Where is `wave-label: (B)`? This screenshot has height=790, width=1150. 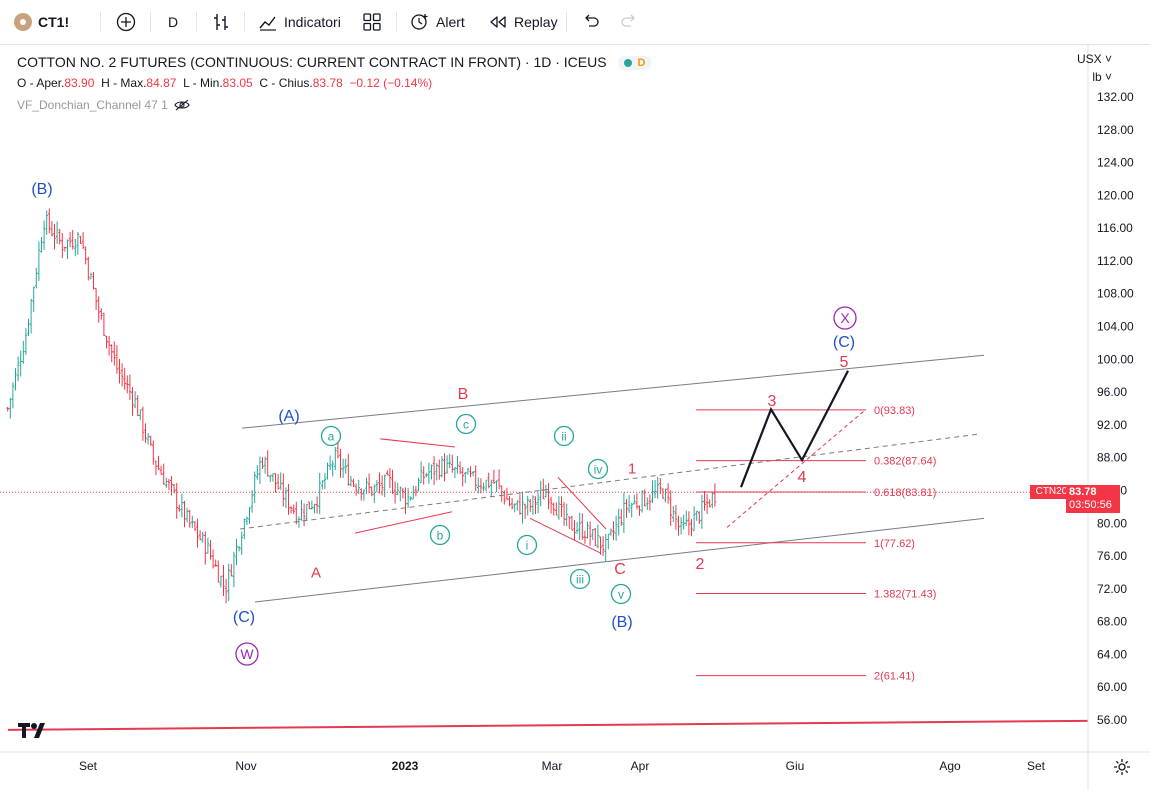
wave-label: (B) is located at coordinates (621, 622).